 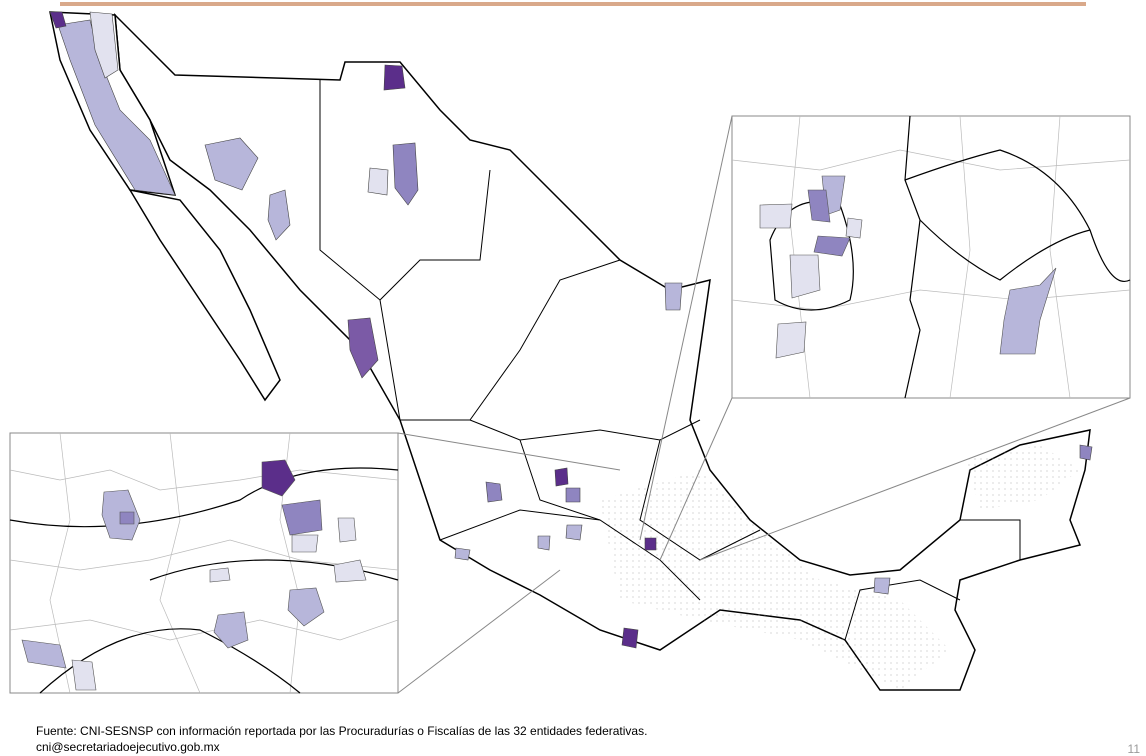 I want to click on header-bar, so click(x=573, y=4).